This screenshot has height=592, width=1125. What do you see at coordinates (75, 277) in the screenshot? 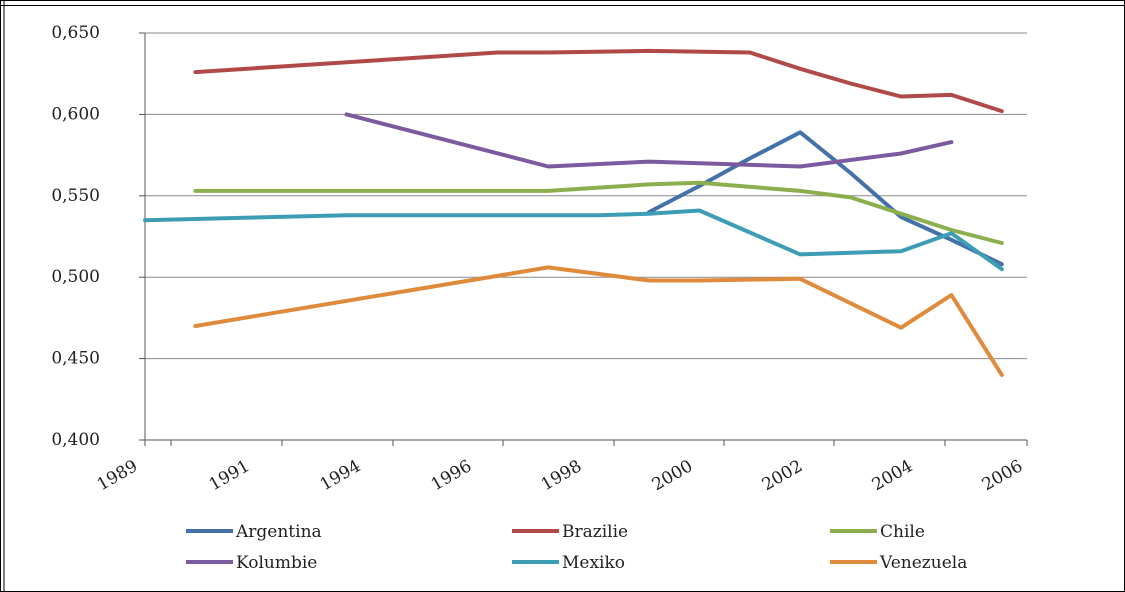
I see `y-tick-label: 0,500` at bounding box center [75, 277].